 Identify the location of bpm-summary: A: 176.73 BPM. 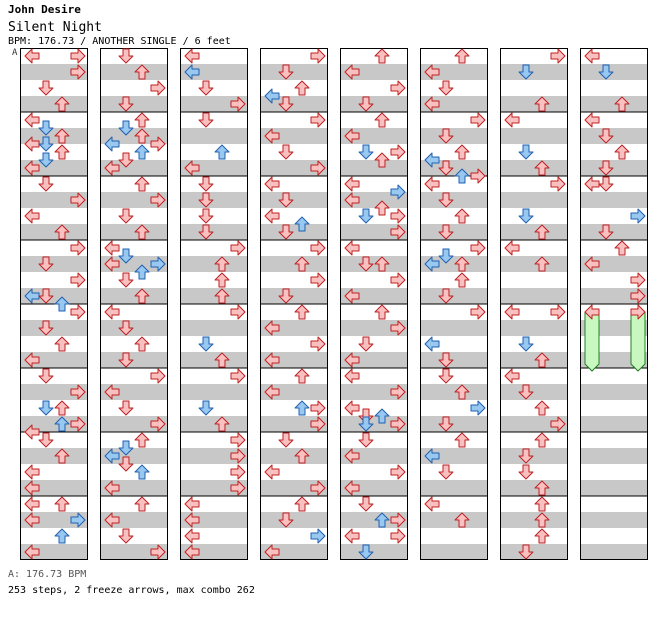
(47, 574).